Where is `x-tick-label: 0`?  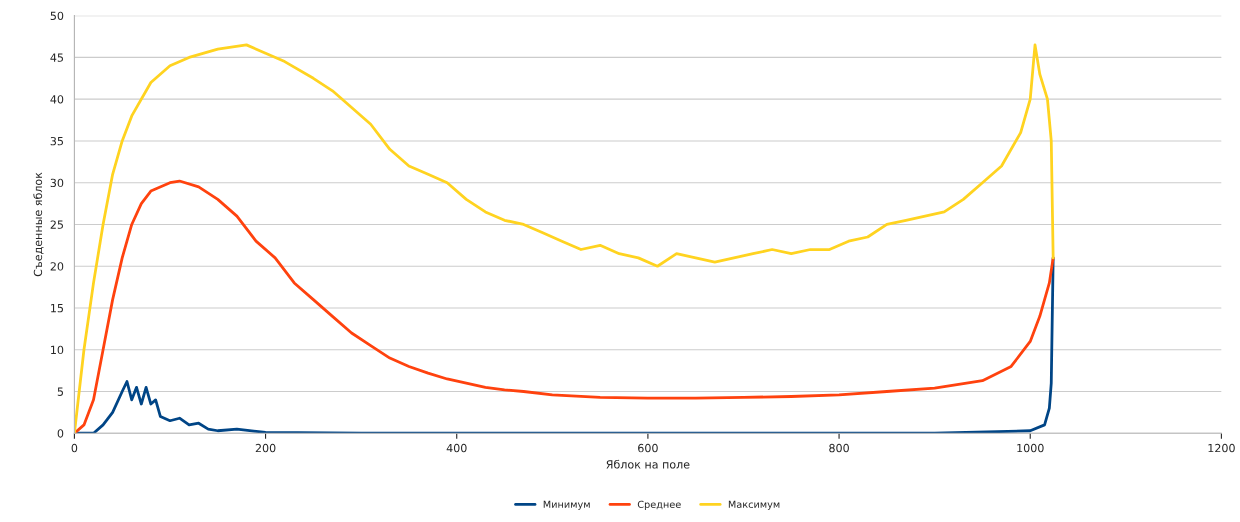
x-tick-label: 0 is located at coordinates (74, 448).